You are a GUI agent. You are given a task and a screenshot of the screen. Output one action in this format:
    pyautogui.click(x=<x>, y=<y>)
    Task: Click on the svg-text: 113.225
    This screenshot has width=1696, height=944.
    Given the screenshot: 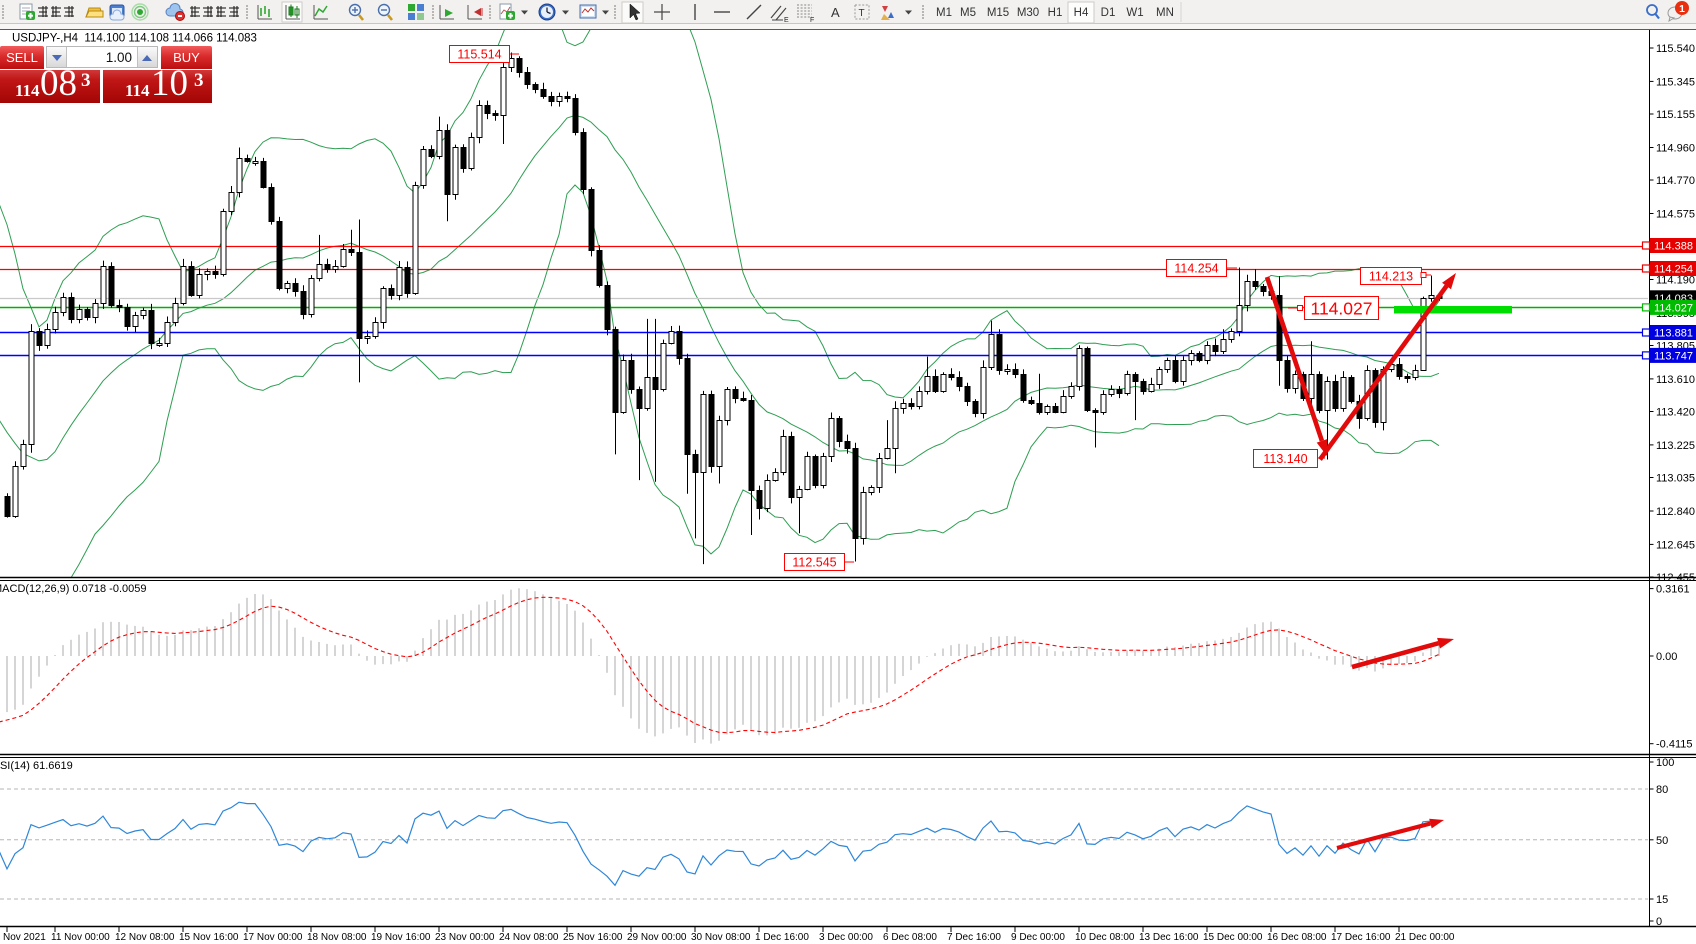 What is the action you would take?
    pyautogui.click(x=1675, y=446)
    